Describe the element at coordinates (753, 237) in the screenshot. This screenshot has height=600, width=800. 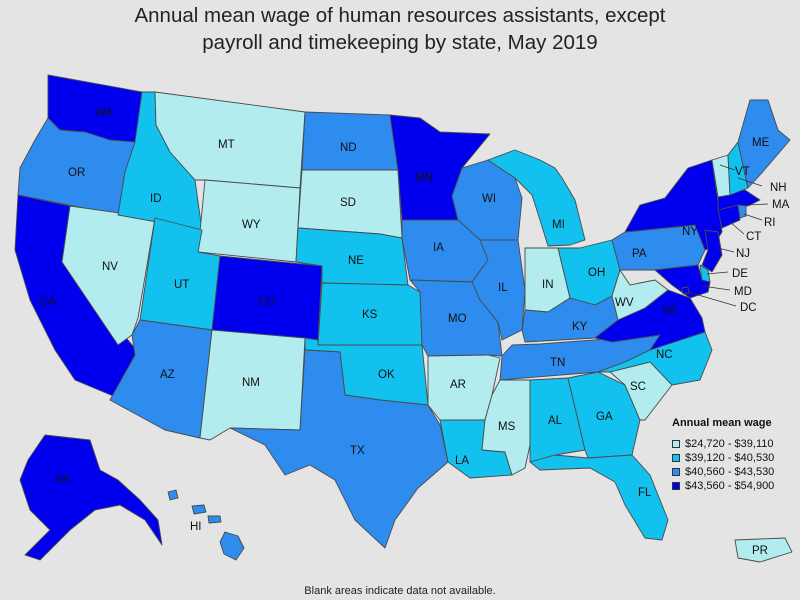
I see `state-label-ct: CT` at that location.